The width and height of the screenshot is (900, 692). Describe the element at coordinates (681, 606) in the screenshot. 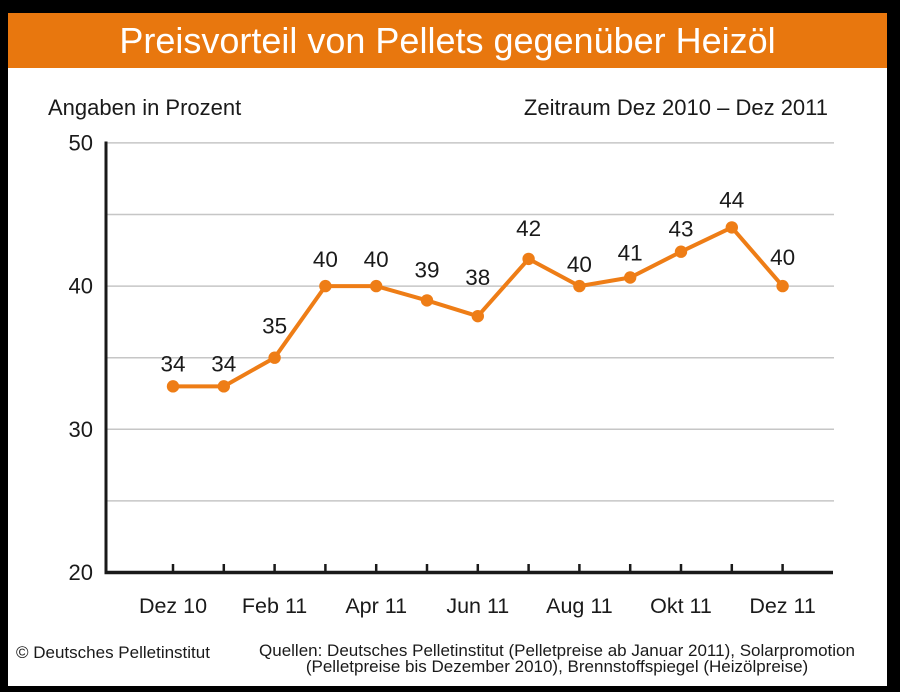

I see `x-tick-label: Okt 11` at that location.